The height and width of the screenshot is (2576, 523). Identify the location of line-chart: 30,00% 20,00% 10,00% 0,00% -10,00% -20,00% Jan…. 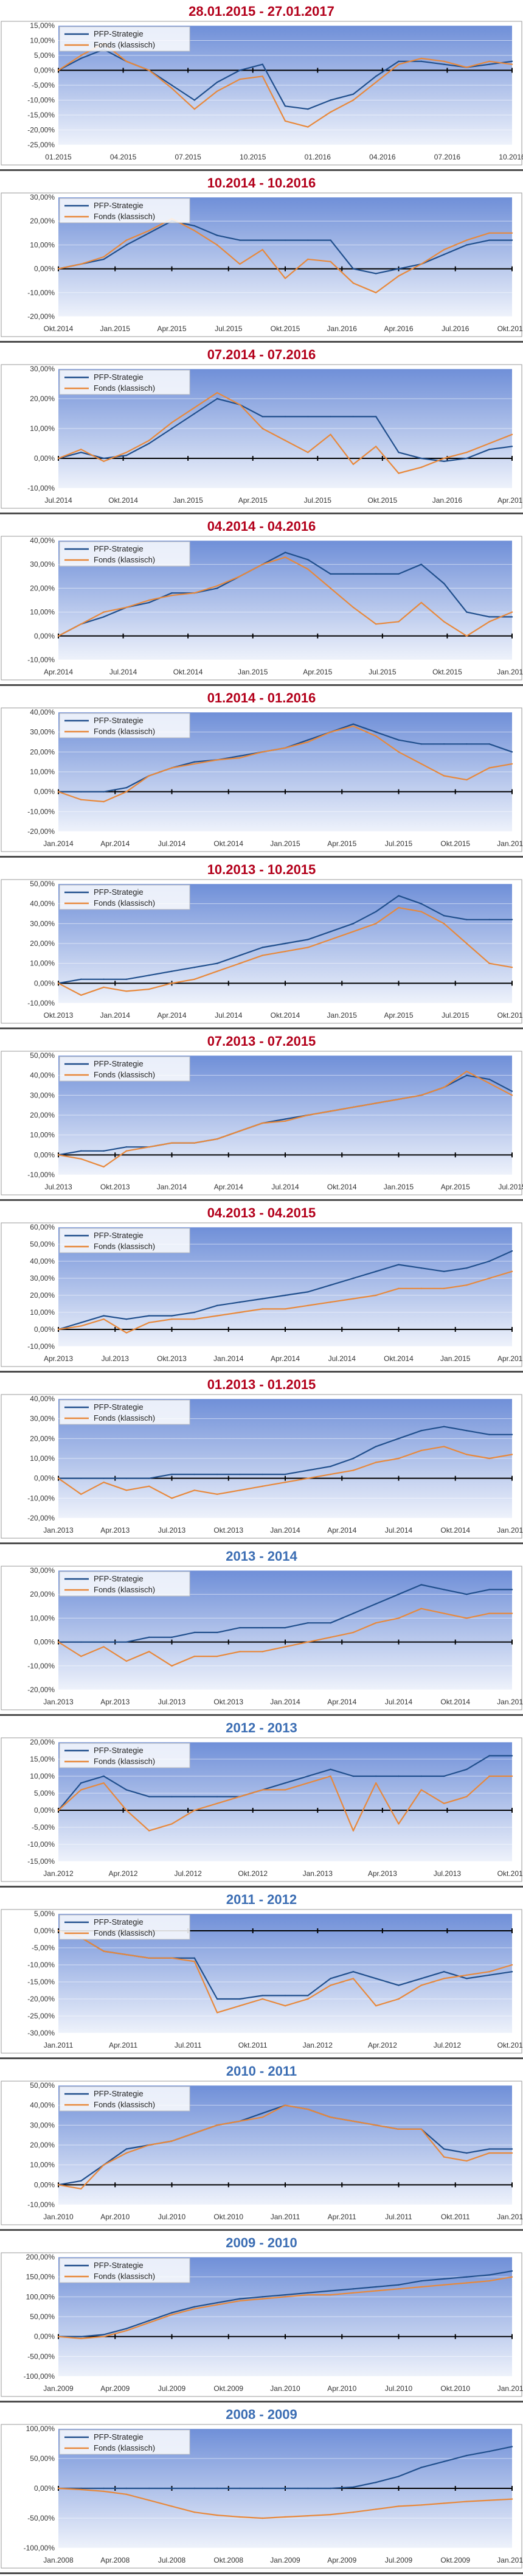
(262, 1638).